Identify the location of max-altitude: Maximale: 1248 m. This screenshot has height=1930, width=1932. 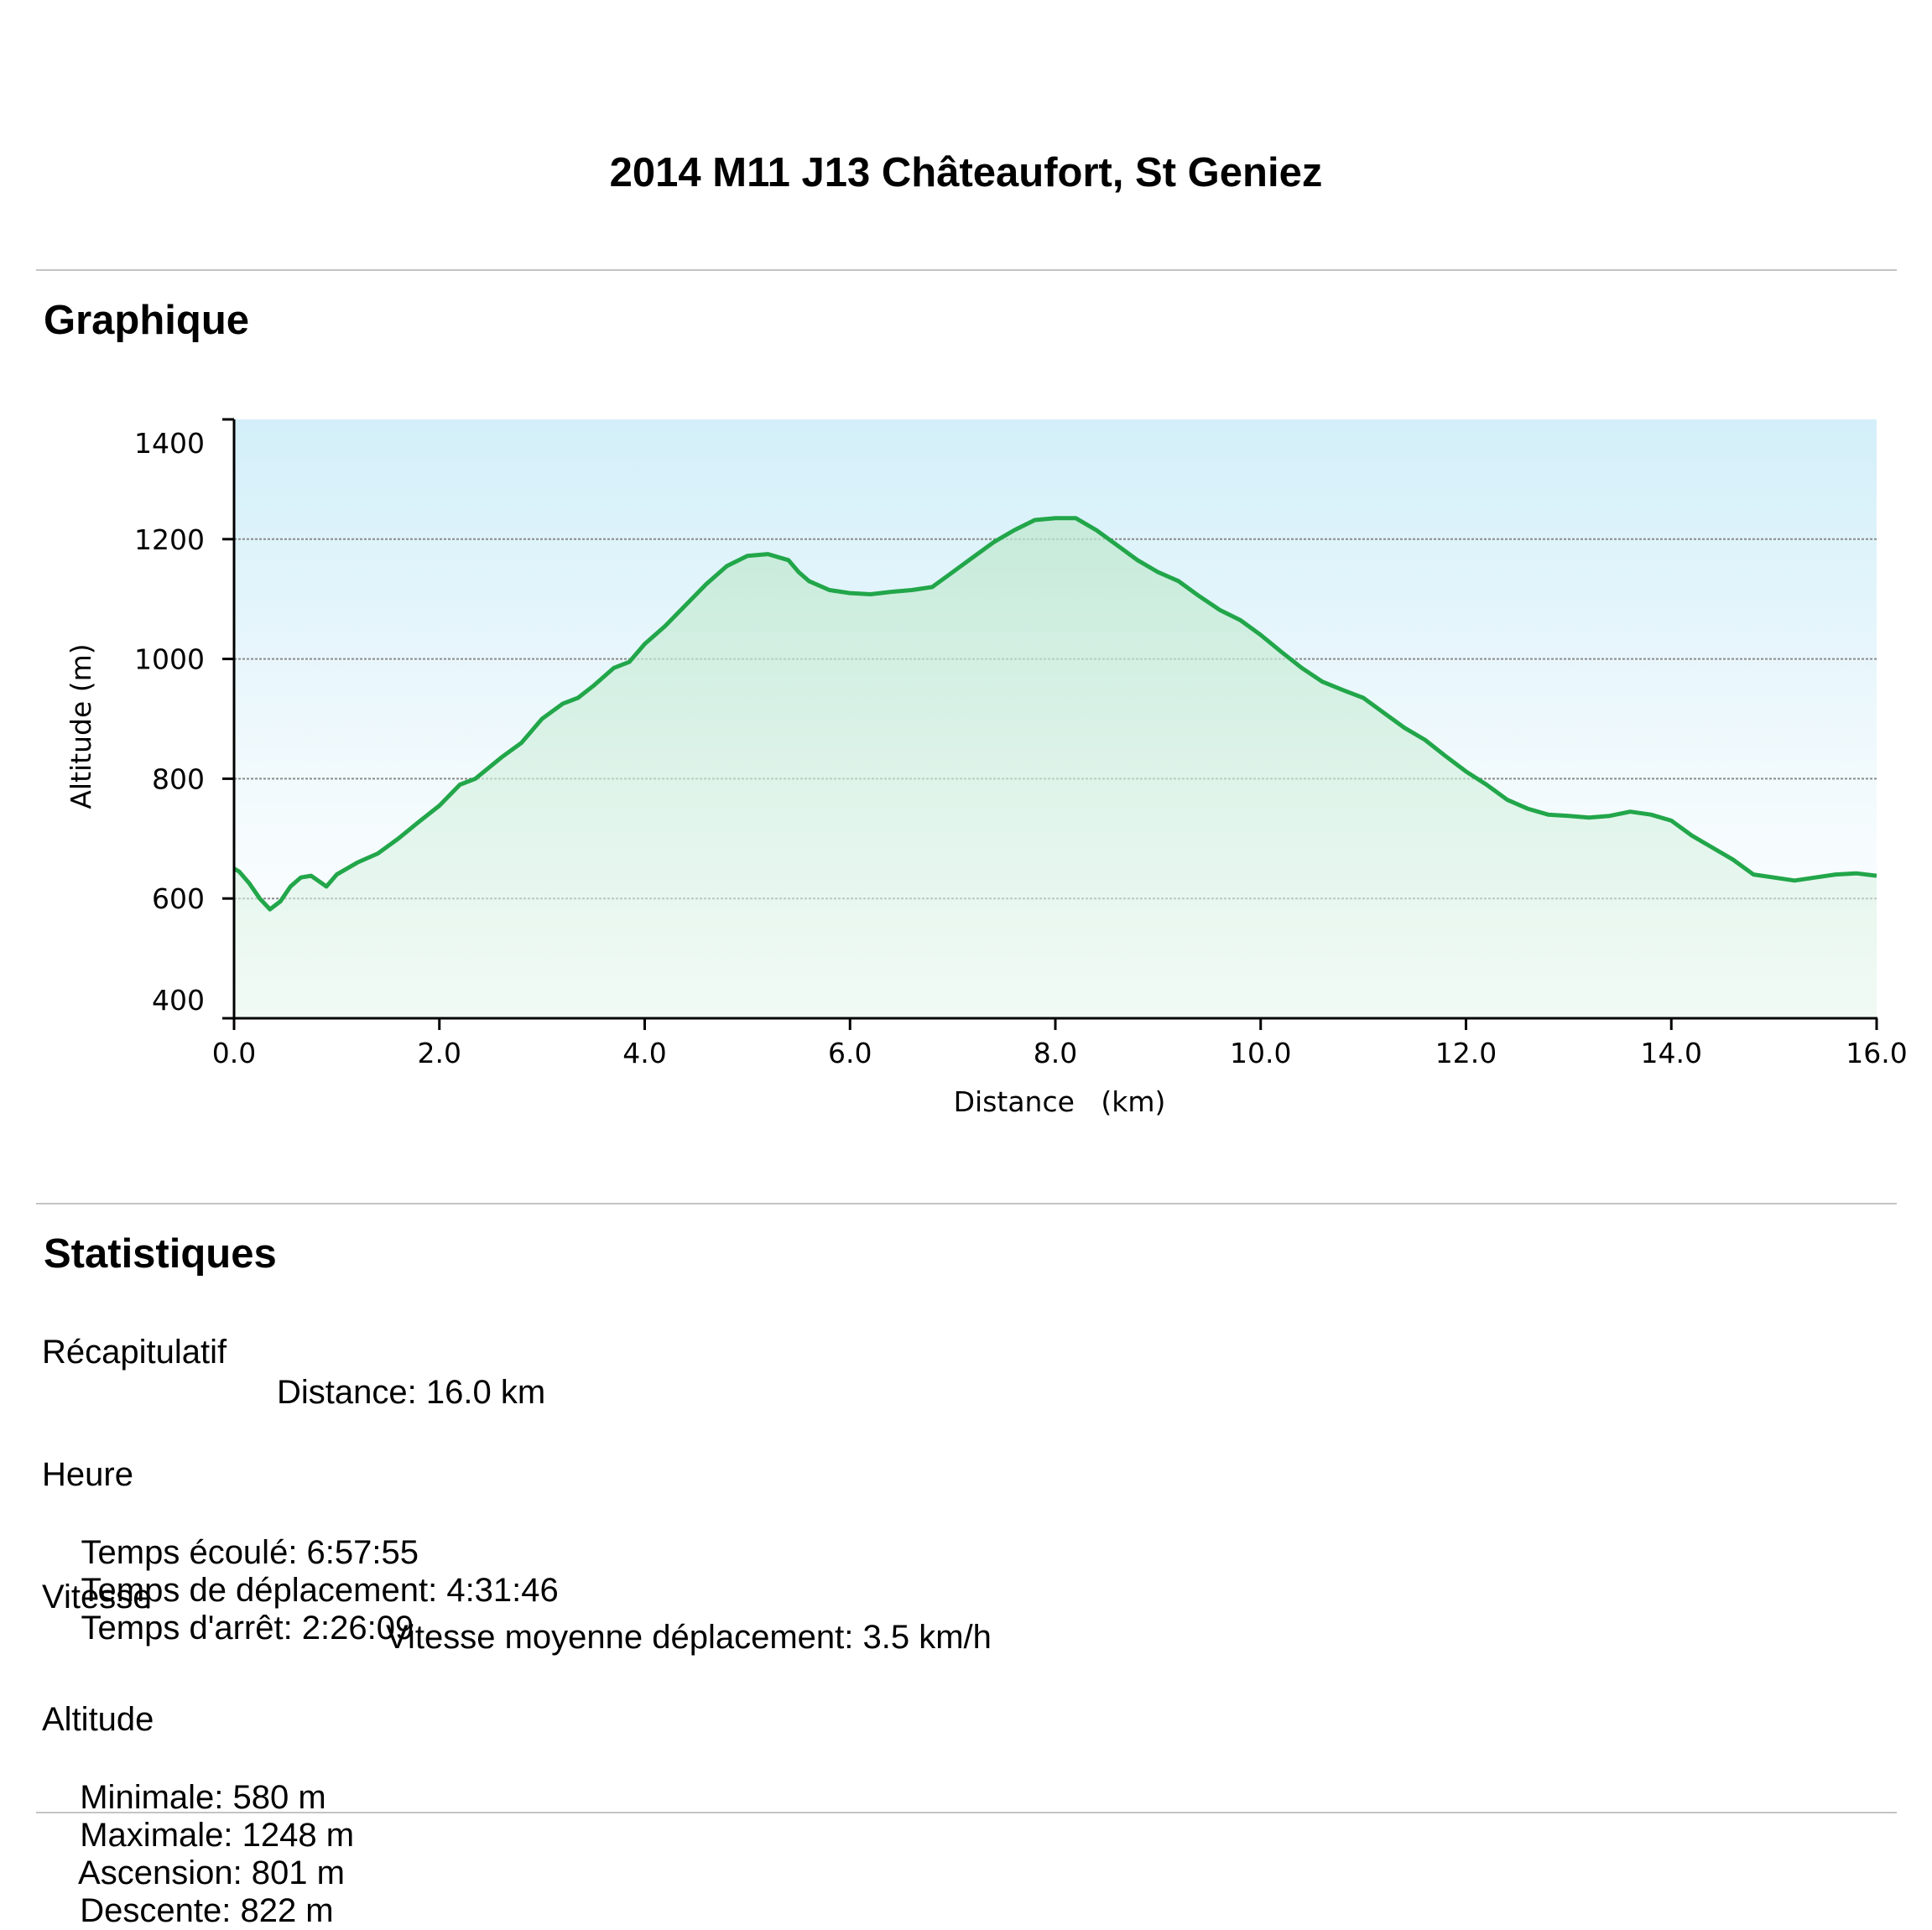
(217, 1835).